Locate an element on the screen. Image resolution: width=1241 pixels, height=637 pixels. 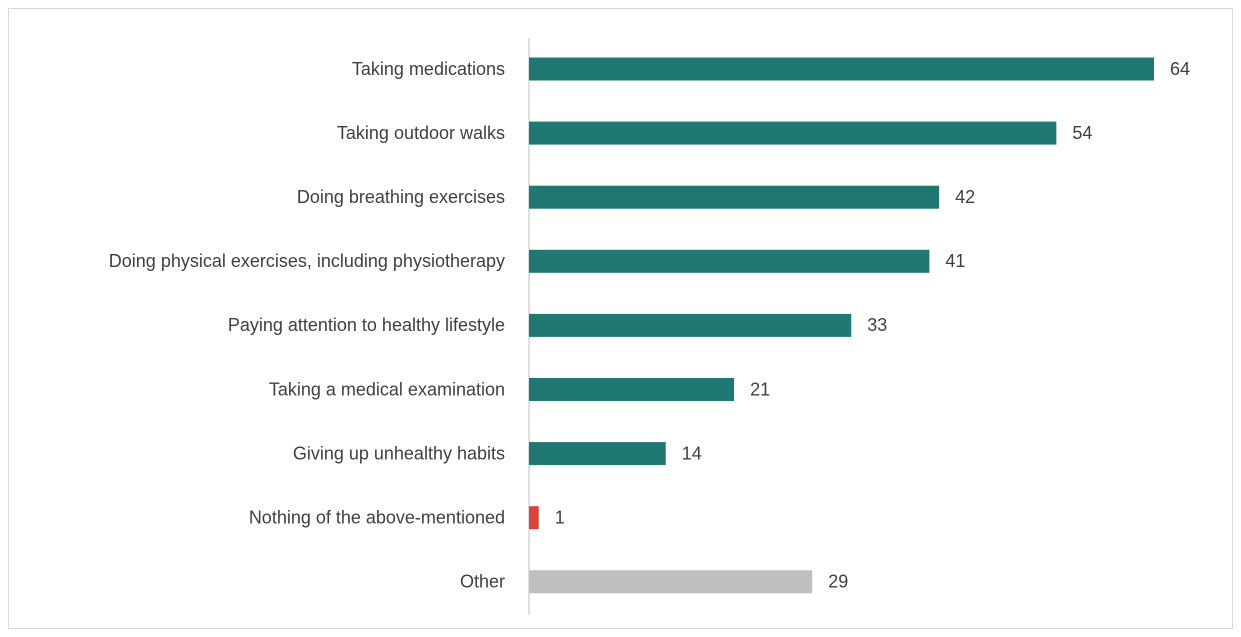
category-label: Doing breathing exercises is located at coordinates (401, 197).